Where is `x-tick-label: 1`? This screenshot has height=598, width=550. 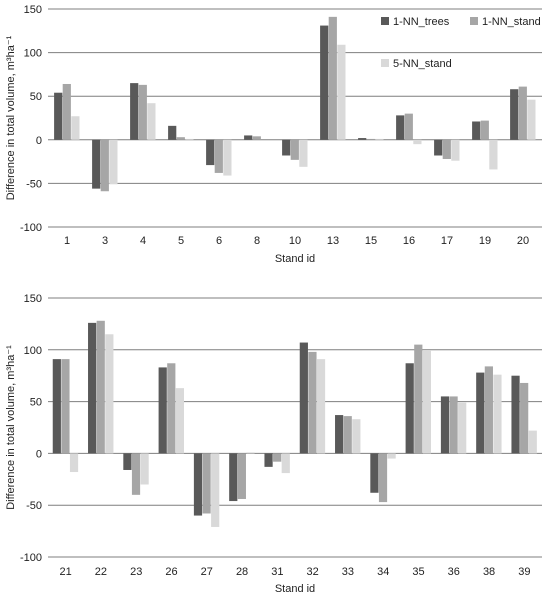 x-tick-label: 1 is located at coordinates (67, 241).